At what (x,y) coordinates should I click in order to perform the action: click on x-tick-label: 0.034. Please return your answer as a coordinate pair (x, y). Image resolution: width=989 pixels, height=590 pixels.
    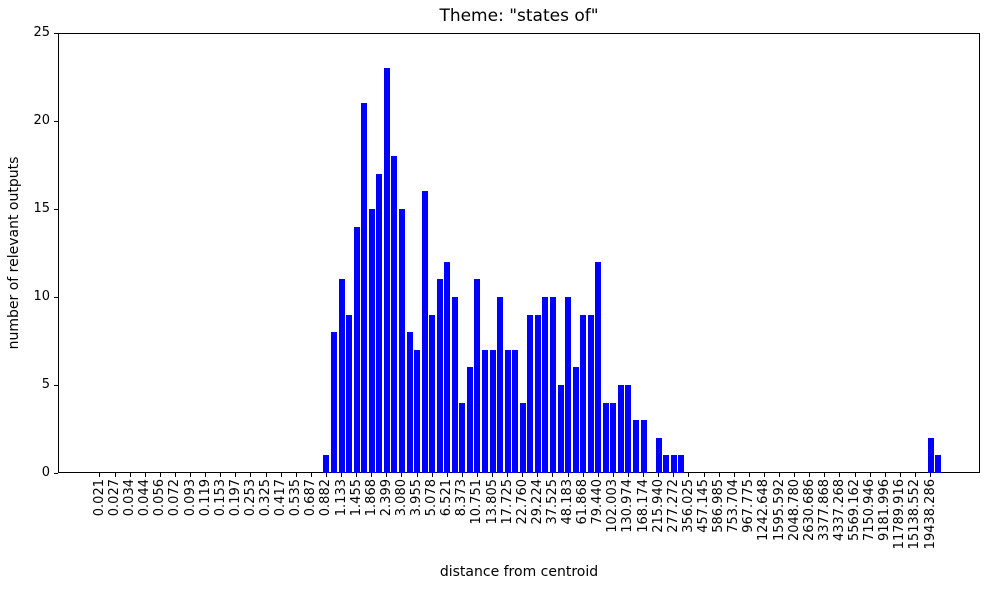
    Looking at the image, I should click on (130, 498).